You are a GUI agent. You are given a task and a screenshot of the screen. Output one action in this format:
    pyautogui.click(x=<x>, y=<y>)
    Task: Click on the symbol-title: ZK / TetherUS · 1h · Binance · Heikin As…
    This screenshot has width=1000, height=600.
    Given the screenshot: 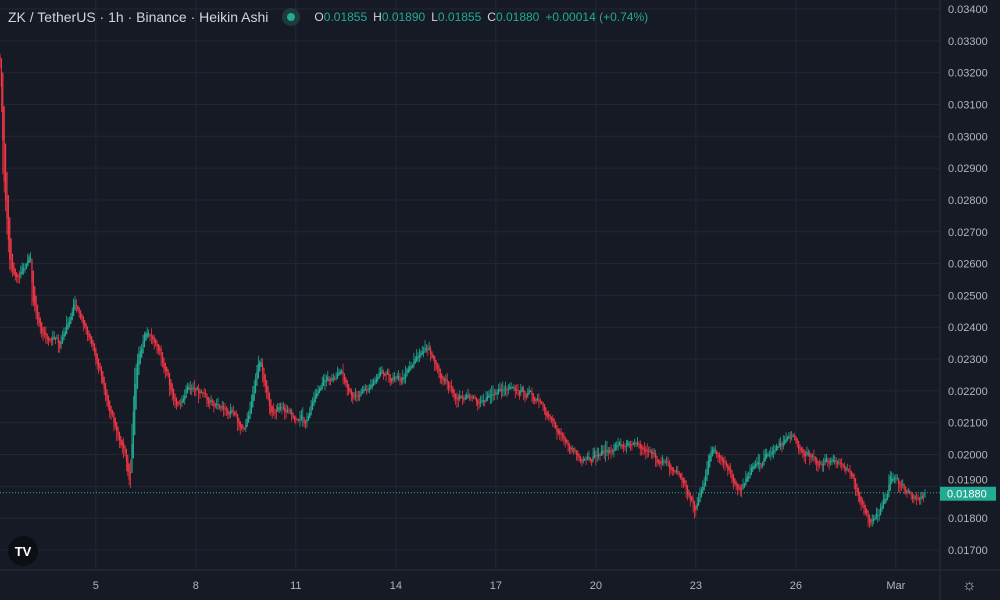 What is the action you would take?
    pyautogui.click(x=138, y=17)
    